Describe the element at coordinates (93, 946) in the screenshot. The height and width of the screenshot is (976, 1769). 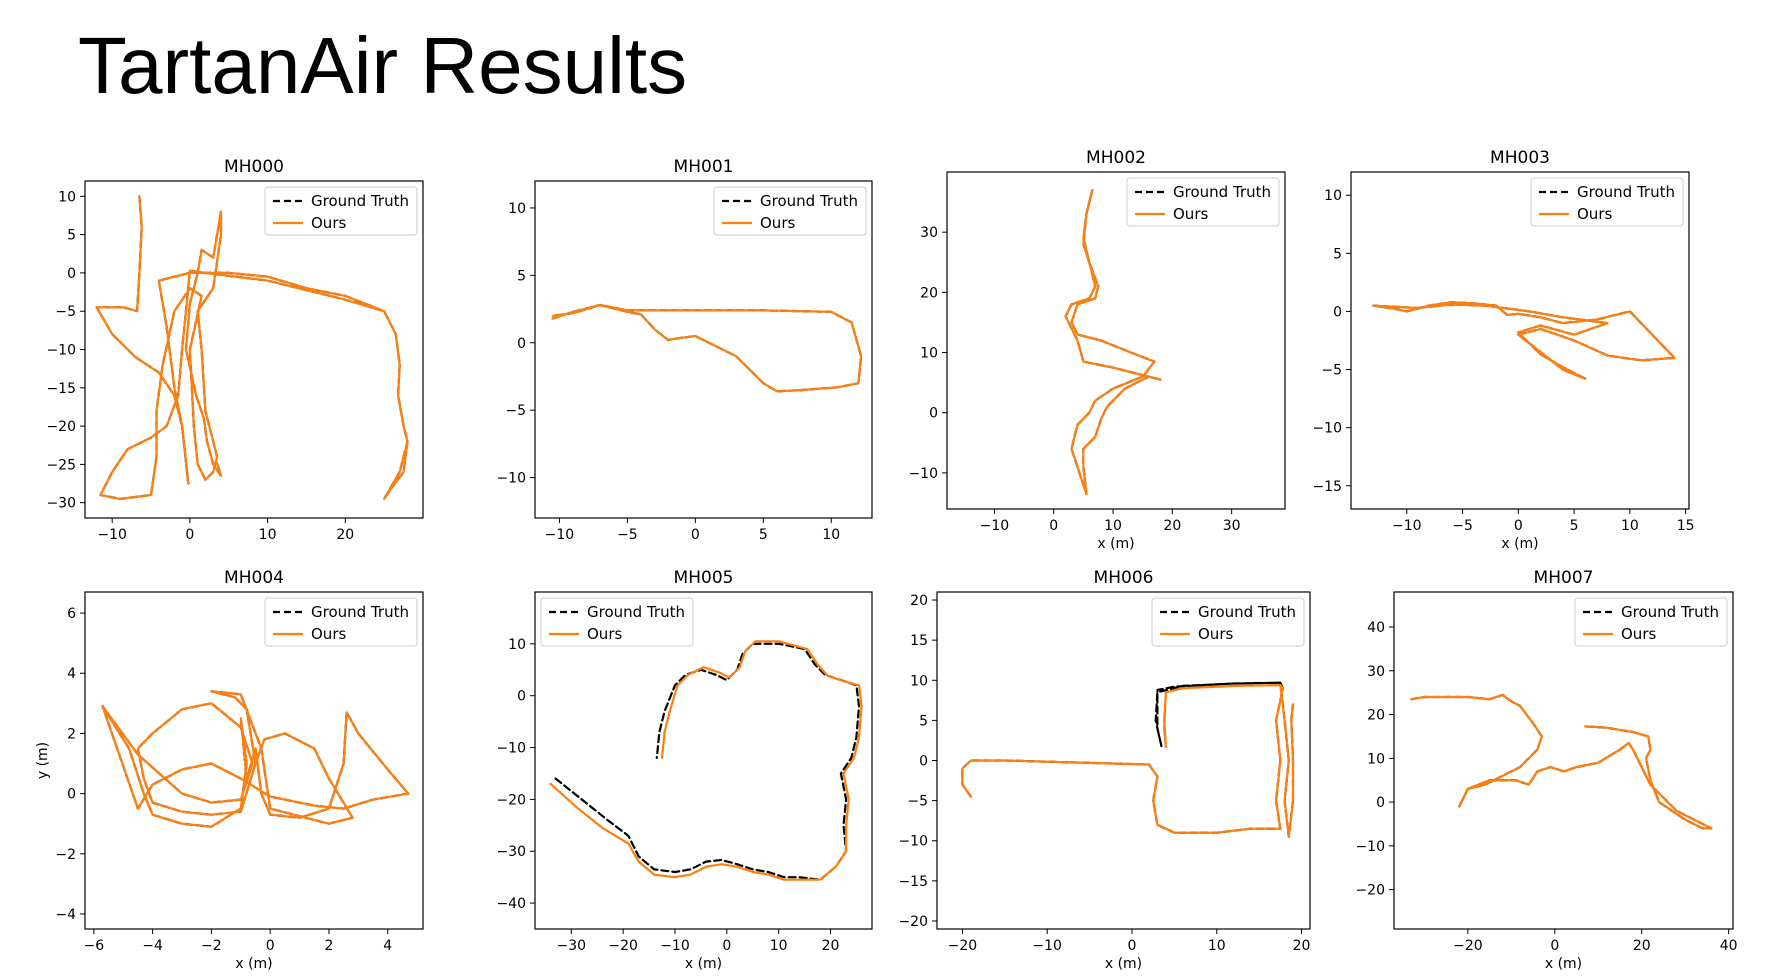
I see `x-tick-label: −6` at that location.